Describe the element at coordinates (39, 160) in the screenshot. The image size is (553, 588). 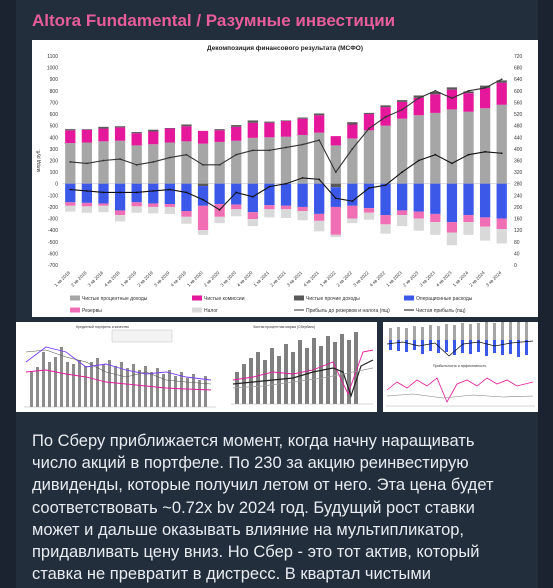
I see `y-axis-label: млрд руб.` at that location.